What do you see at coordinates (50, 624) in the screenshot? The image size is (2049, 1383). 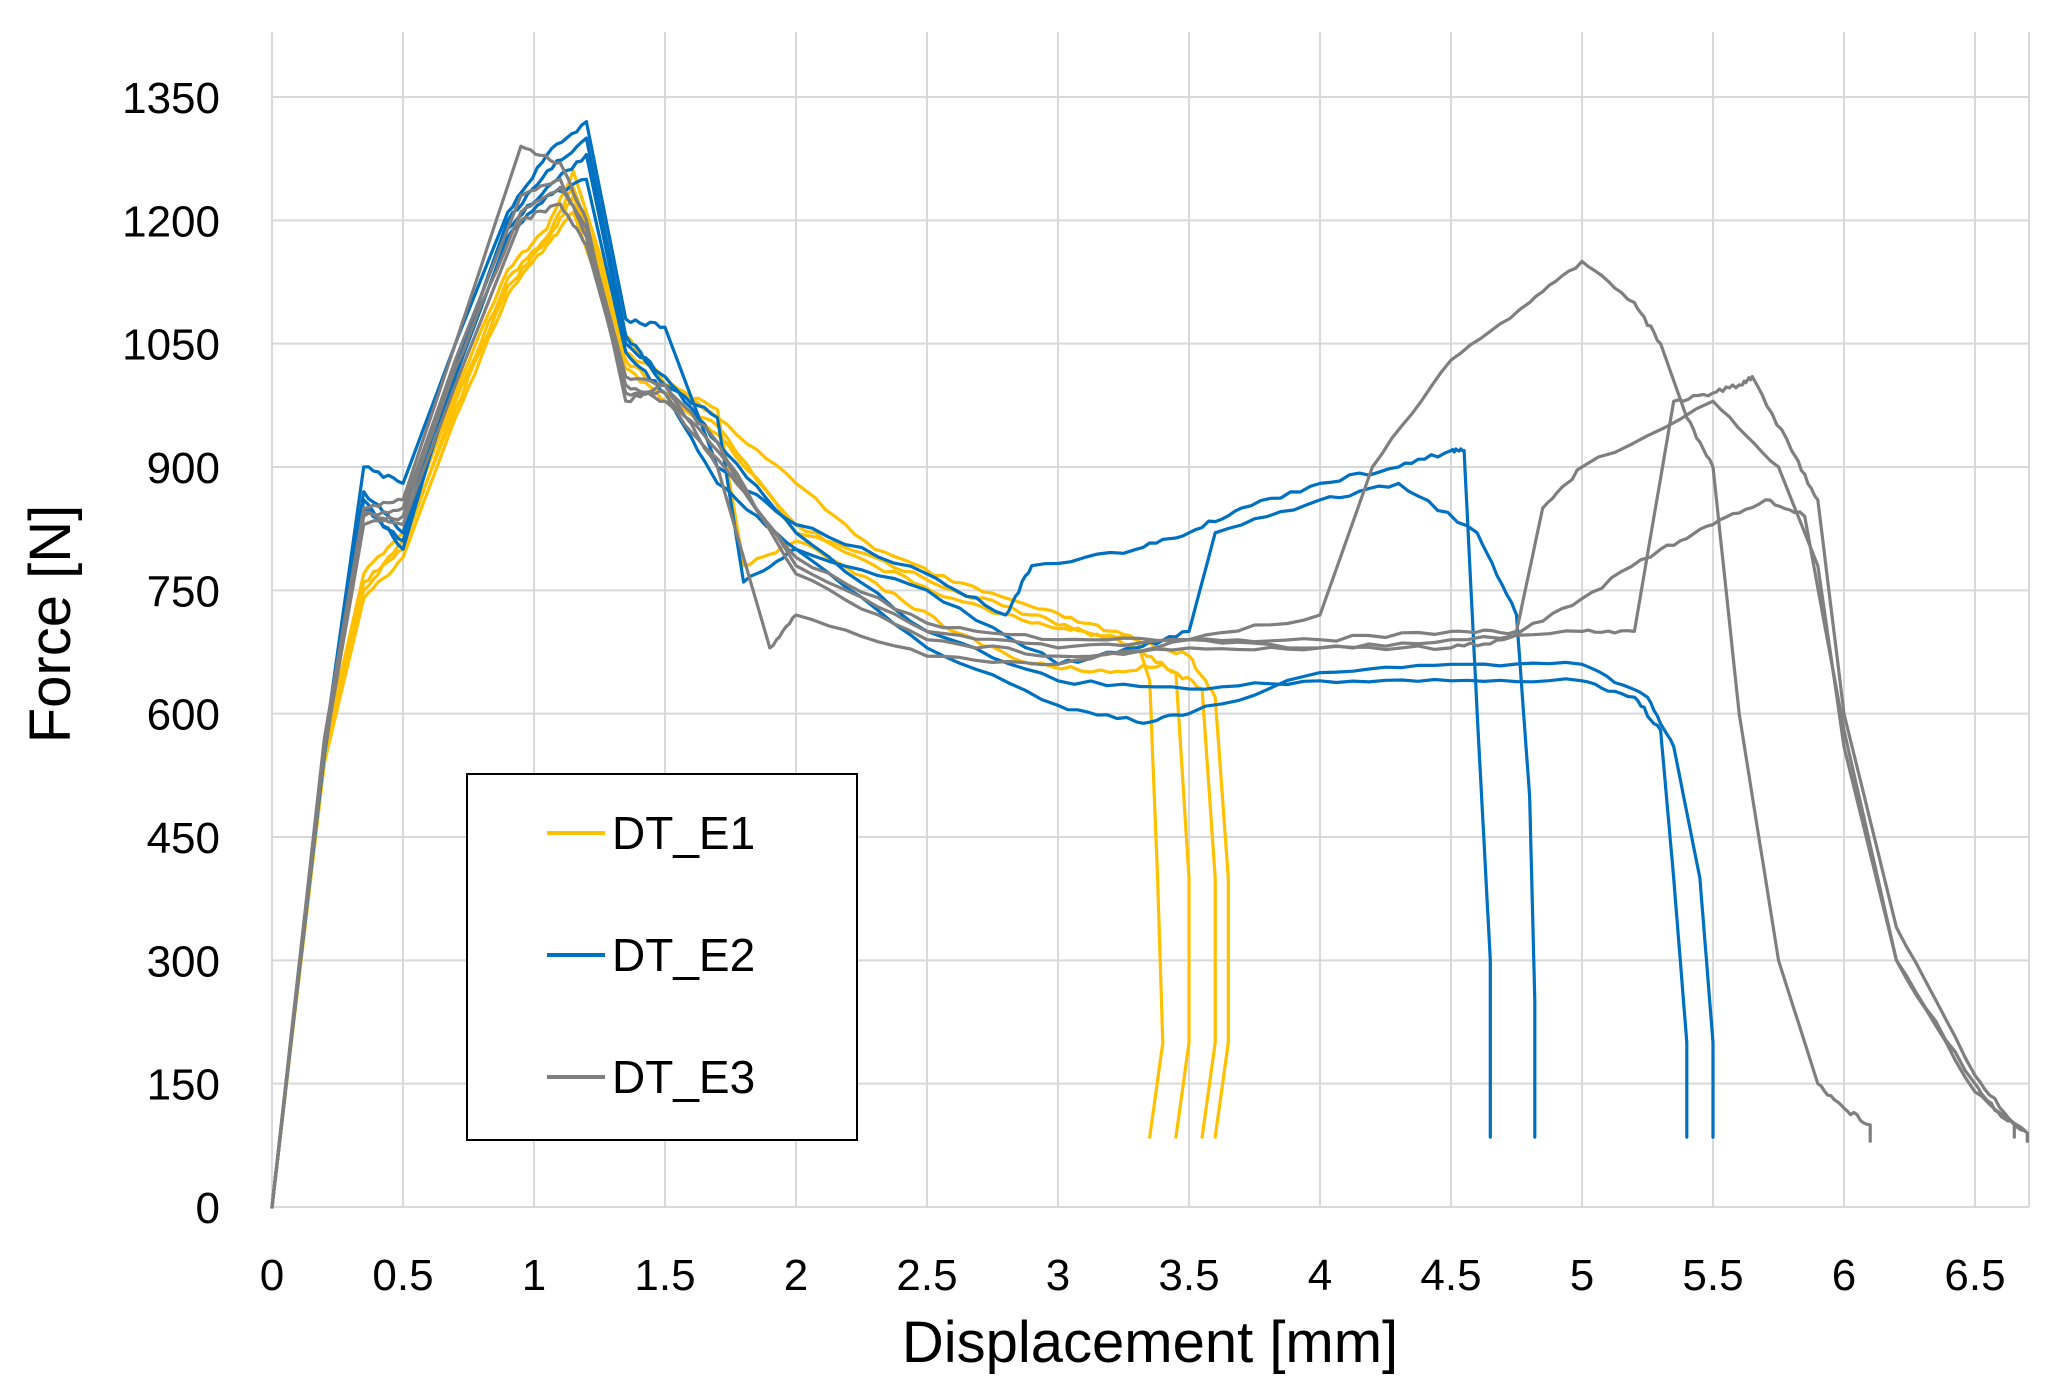 I see `y-axis-title: Force [N]` at bounding box center [50, 624].